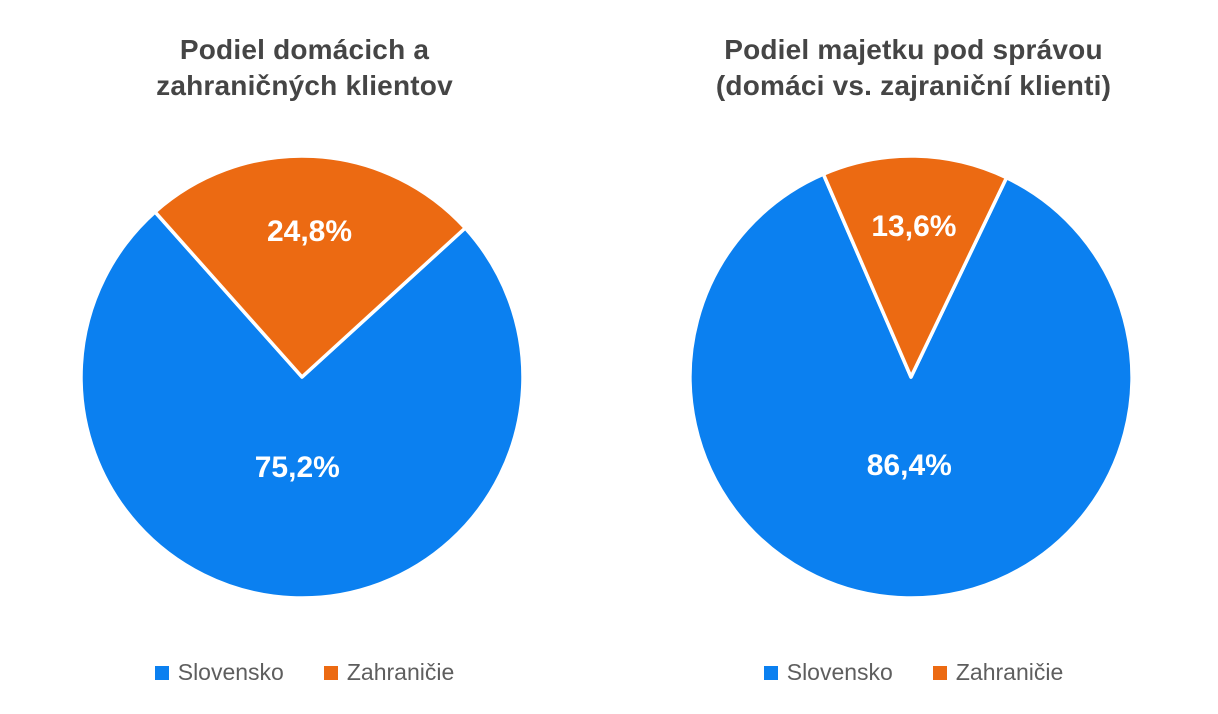 The image size is (1218, 714). I want to click on slice-value-label: 86,4%, so click(909, 465).